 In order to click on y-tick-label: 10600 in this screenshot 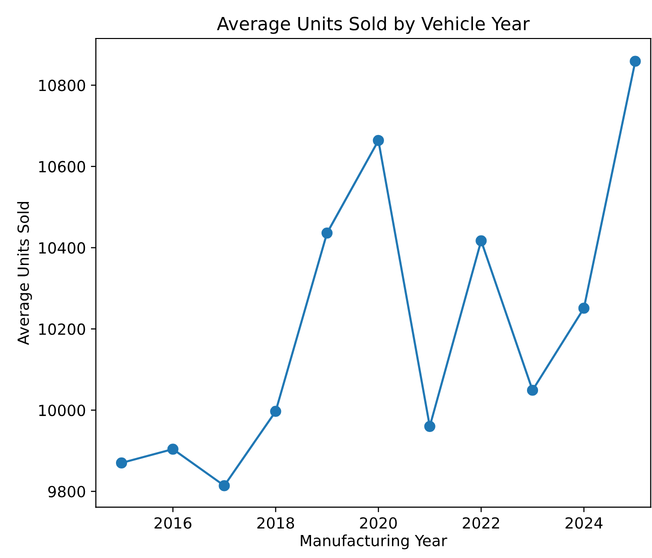, I will do `click(62, 166)`.